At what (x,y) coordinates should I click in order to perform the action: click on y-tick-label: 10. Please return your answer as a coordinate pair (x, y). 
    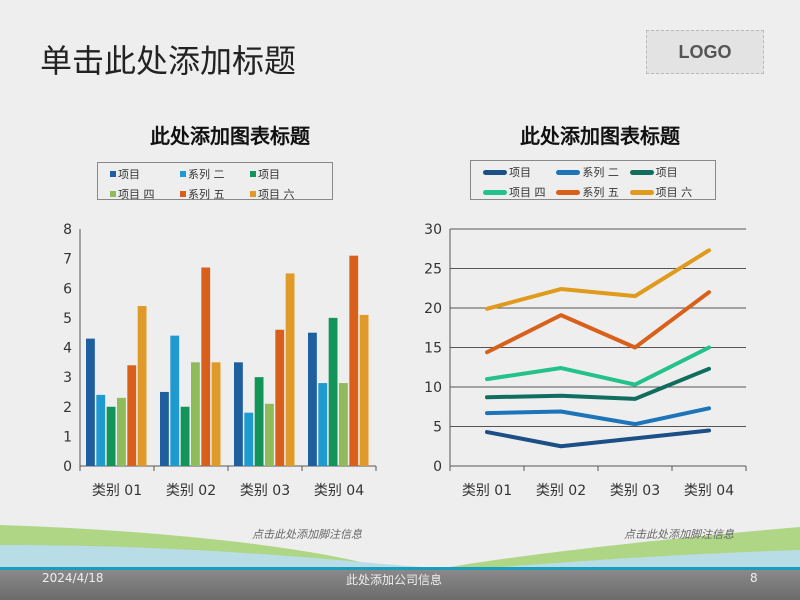
    Looking at the image, I should click on (433, 388).